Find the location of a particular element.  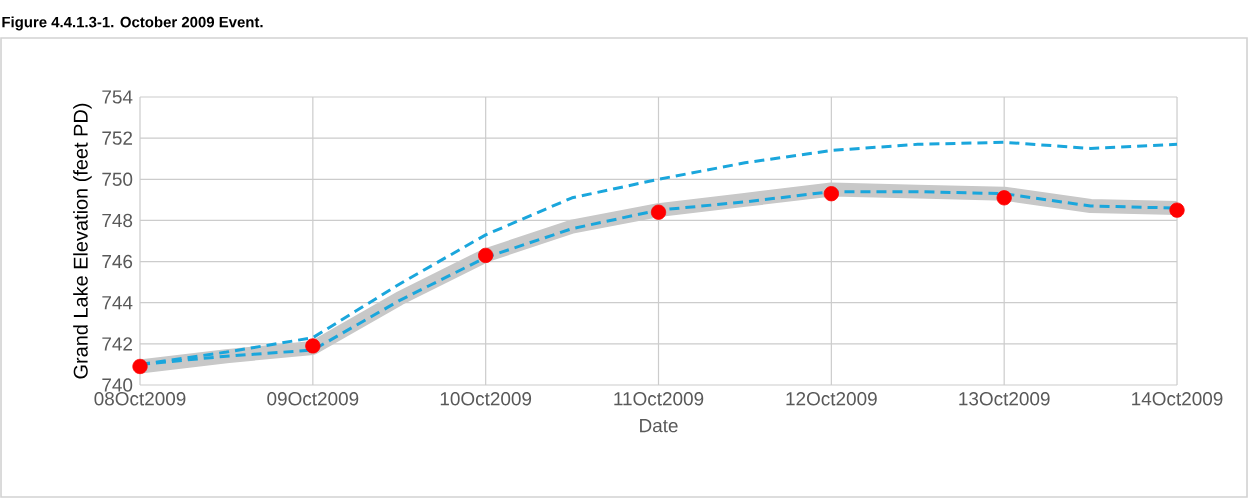

x-axis-title: Date is located at coordinates (659, 426).